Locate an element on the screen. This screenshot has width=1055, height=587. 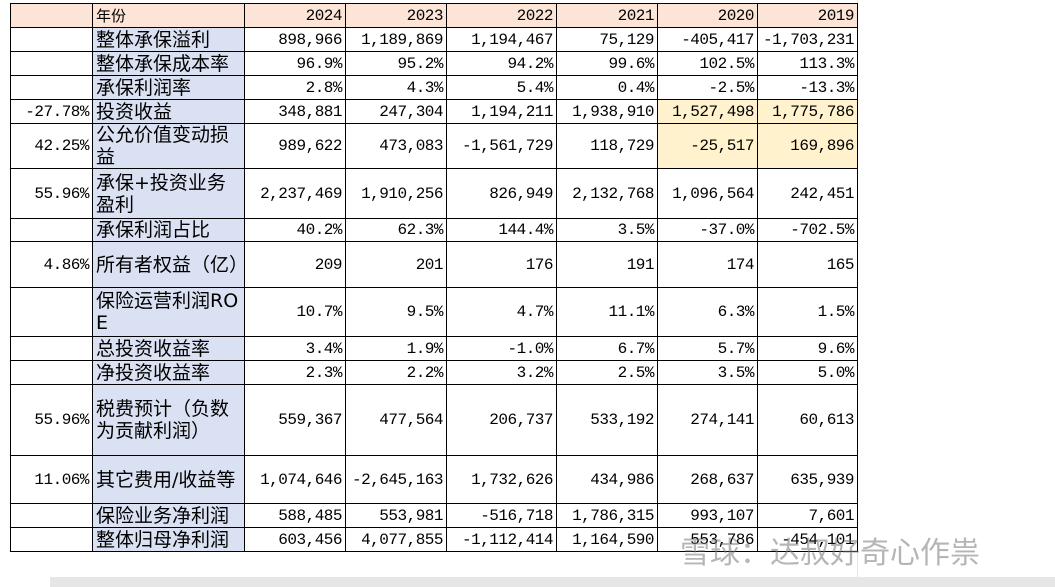
value-cell: 533,192 is located at coordinates (607, 420).